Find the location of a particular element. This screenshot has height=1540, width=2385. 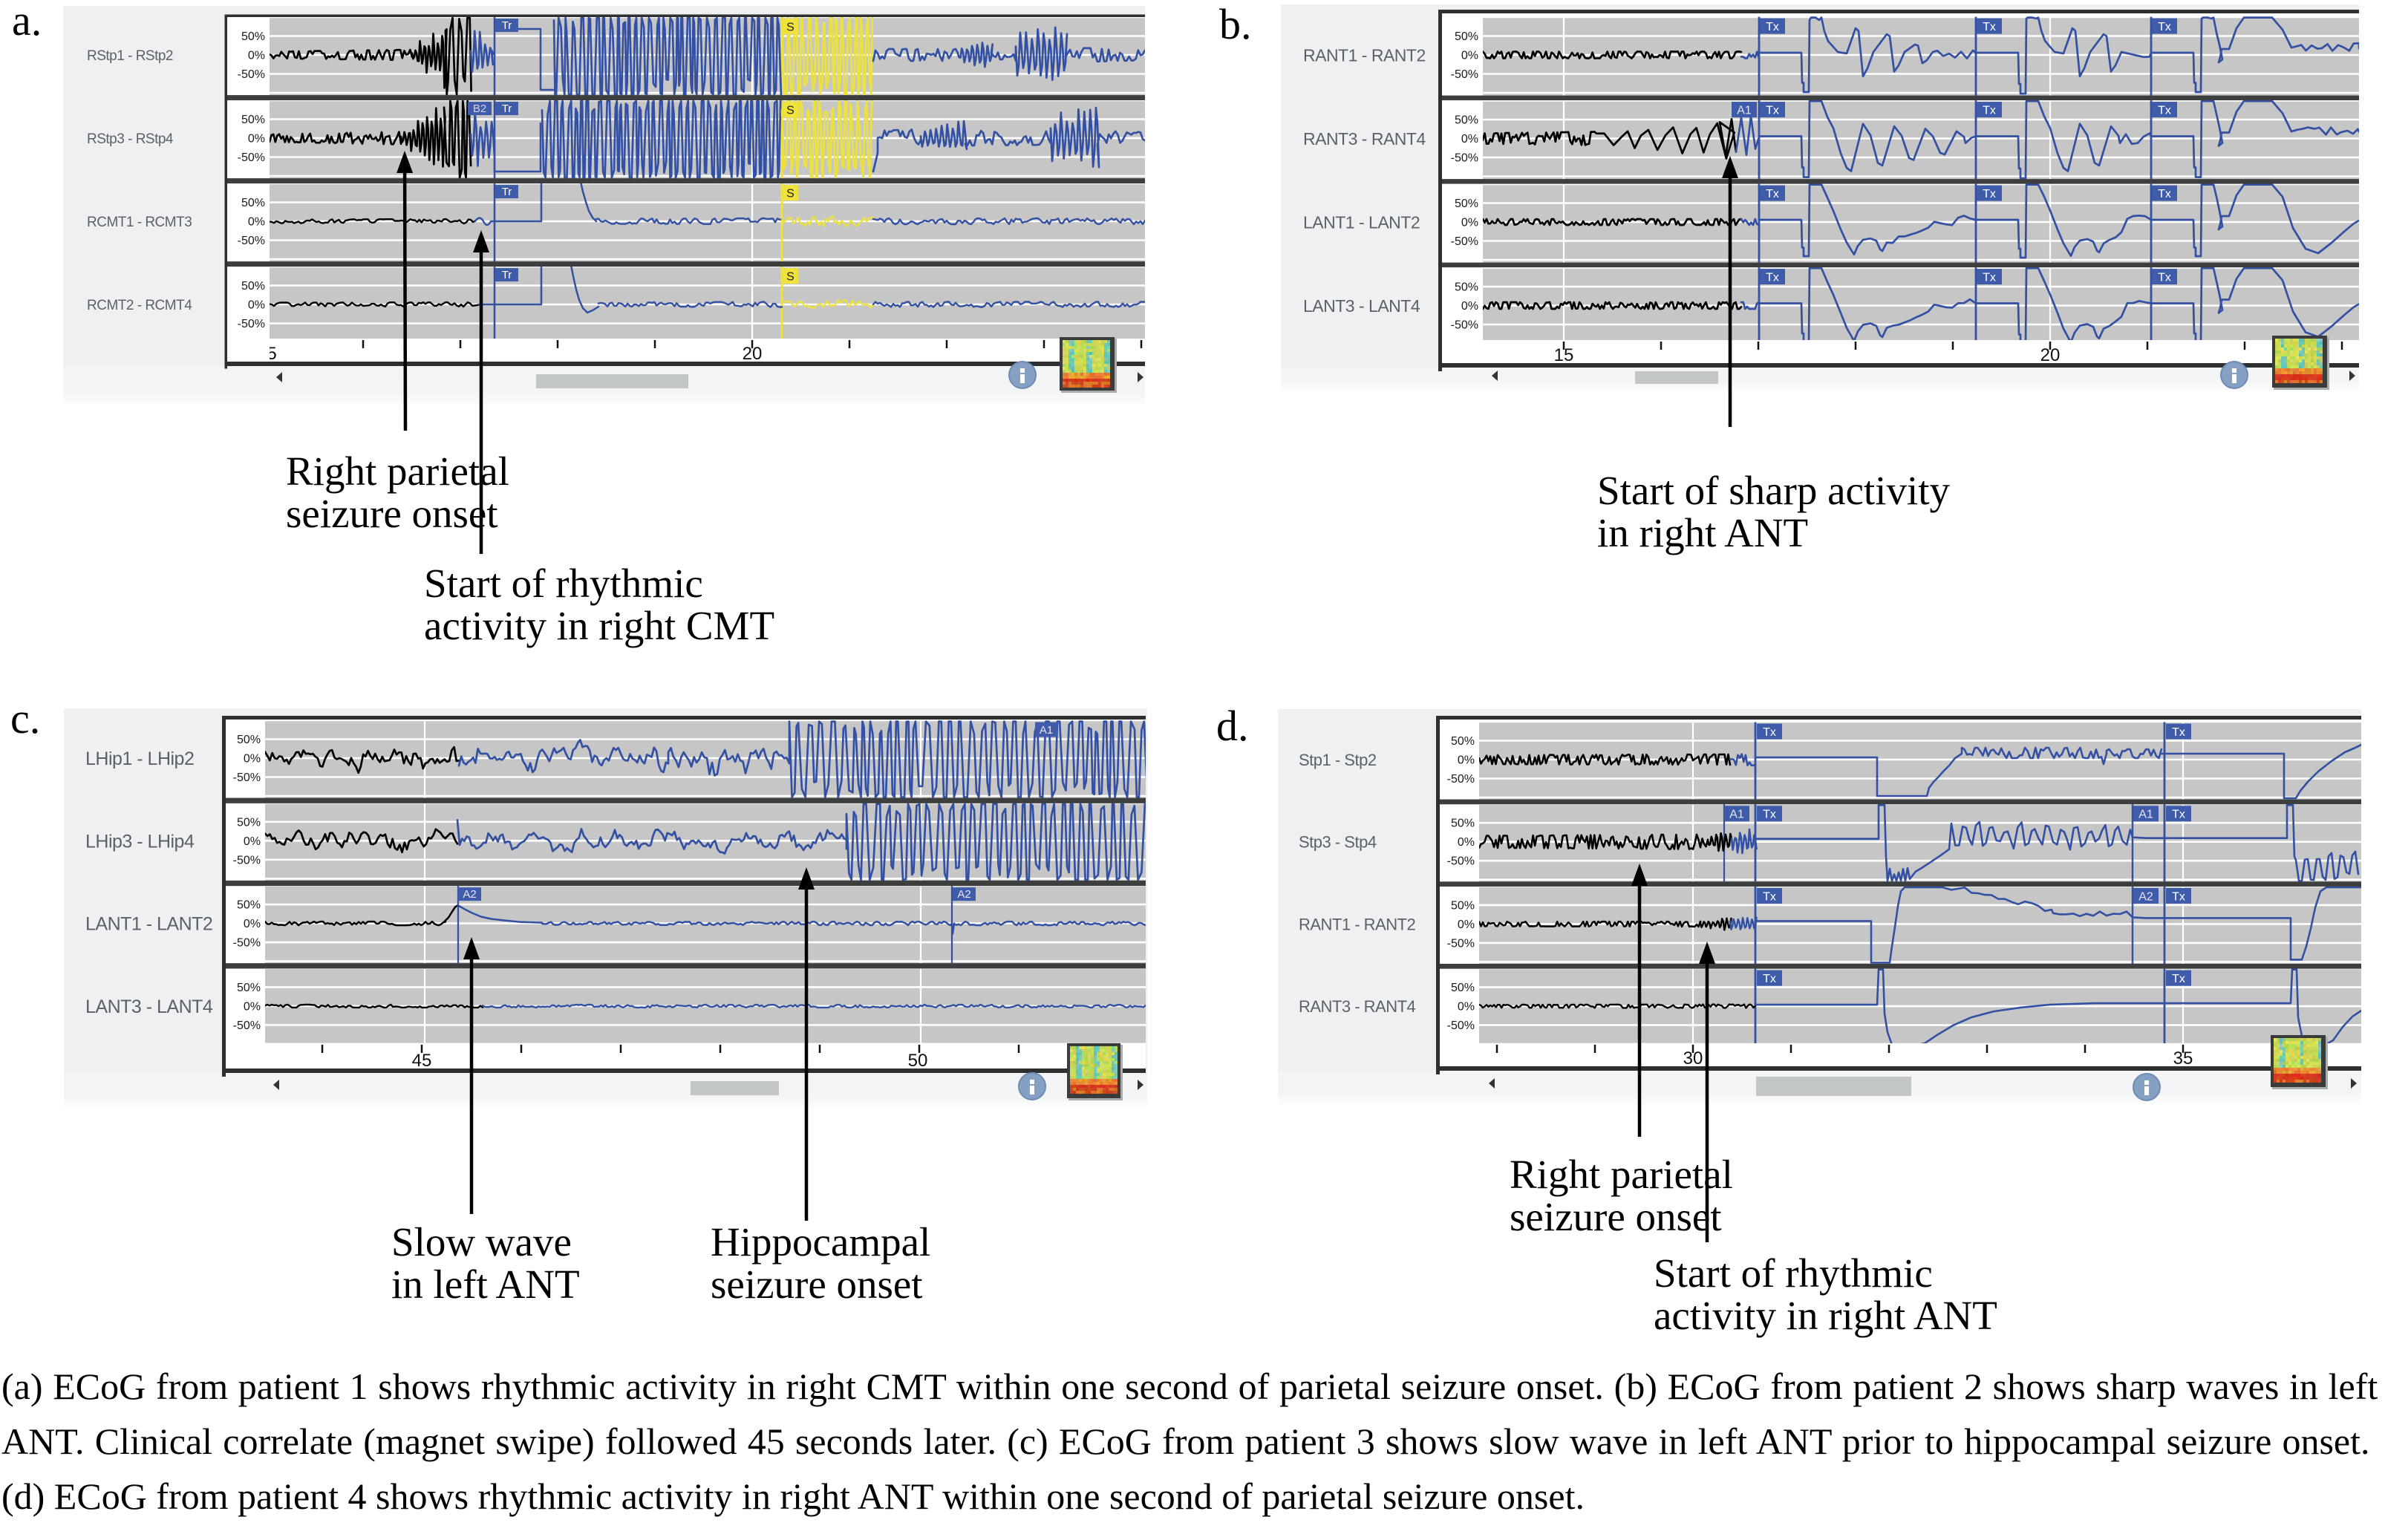

svg-text: LHip1 - LHip2 is located at coordinates (139, 758).